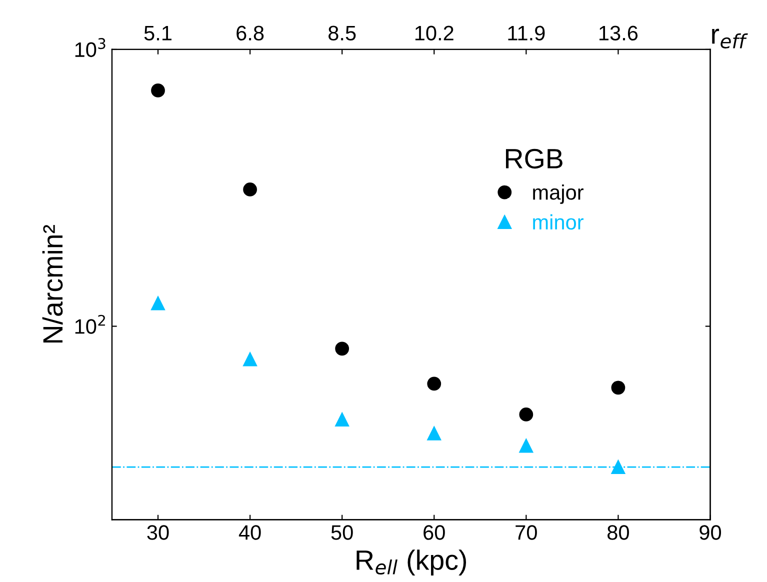 Image resolution: width=767 pixels, height=582 pixels. I want to click on x-tick-label: 70, so click(526, 532).